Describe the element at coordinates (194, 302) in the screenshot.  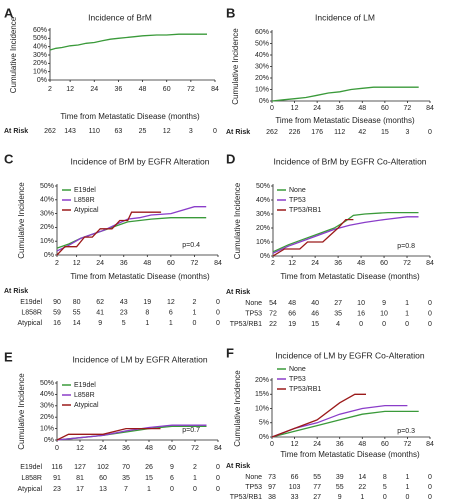
I see `risk-count: 2` at that location.